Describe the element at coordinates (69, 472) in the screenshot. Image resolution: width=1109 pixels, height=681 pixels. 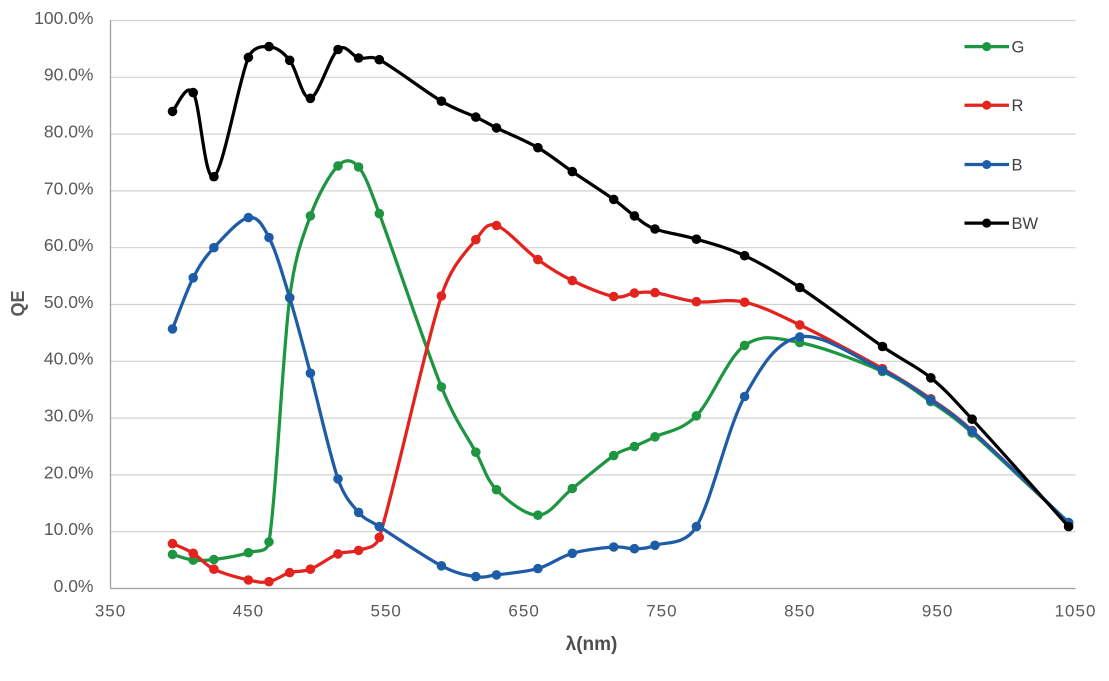
I see `svg-text: 20.0%` at that location.